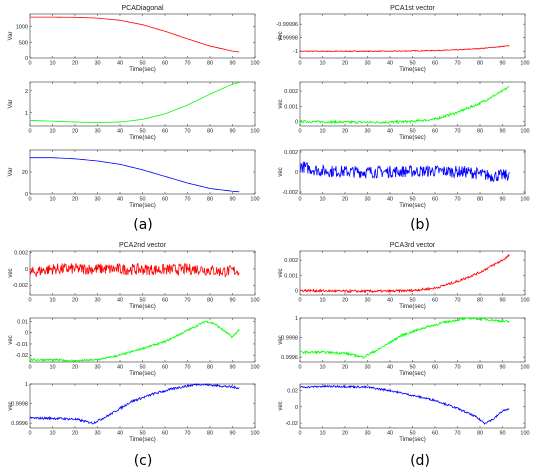  Describe the element at coordinates (23, 43) in the screenshot. I see `y-tick-label: 500` at that location.